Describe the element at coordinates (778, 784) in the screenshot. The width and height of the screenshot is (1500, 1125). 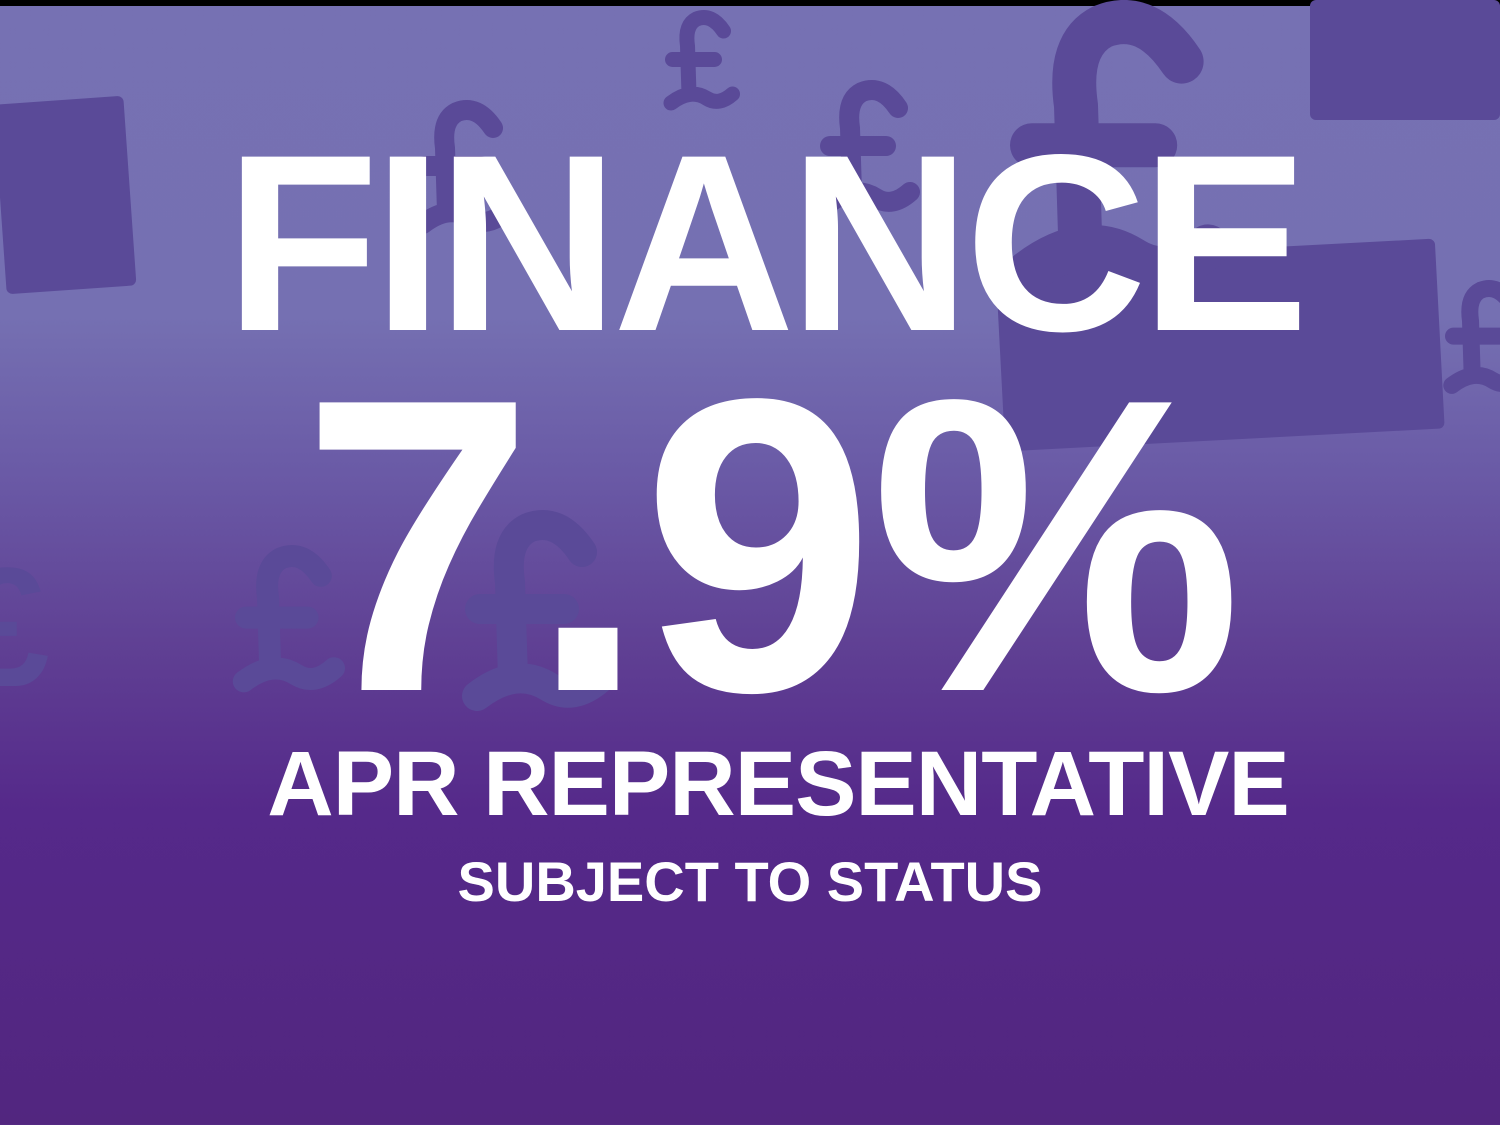
I see `rate-label: APR REPRESENTATIVE` at that location.